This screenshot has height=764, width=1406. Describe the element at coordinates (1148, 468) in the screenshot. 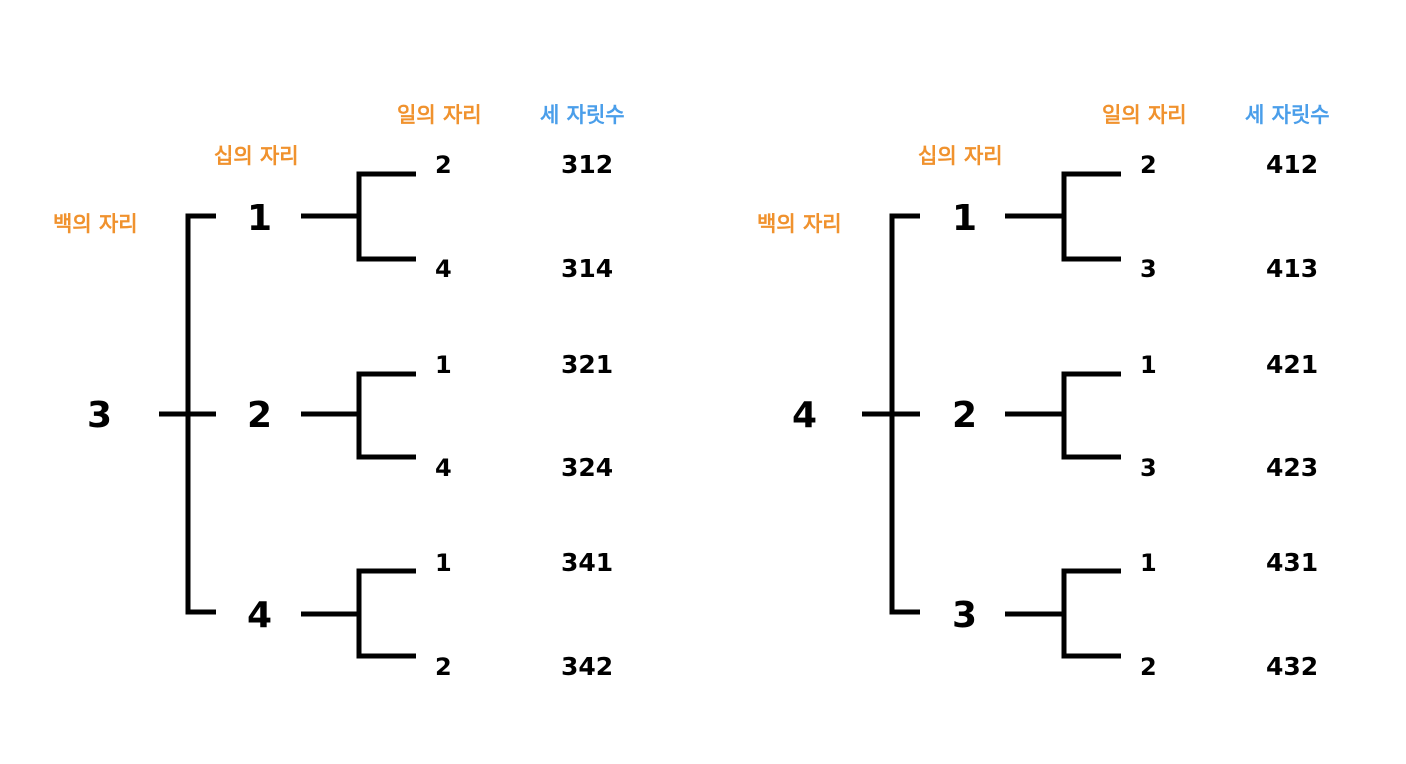

I see `tree-2-ones-digit-4: 3` at that location.